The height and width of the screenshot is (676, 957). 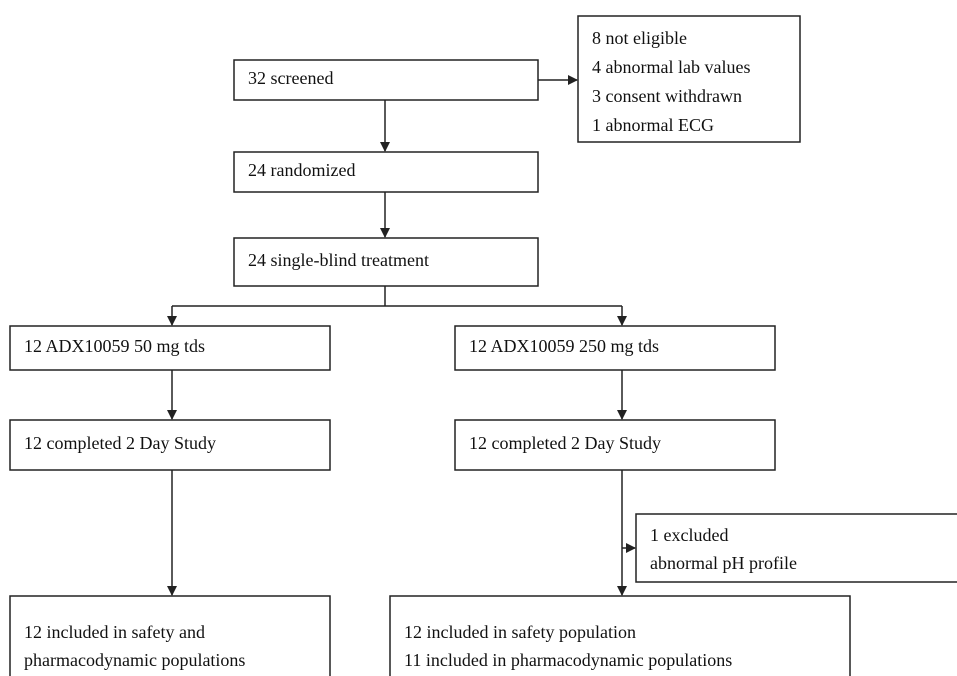 I want to click on box-text: 24 single-blind treatment, so click(x=338, y=260).